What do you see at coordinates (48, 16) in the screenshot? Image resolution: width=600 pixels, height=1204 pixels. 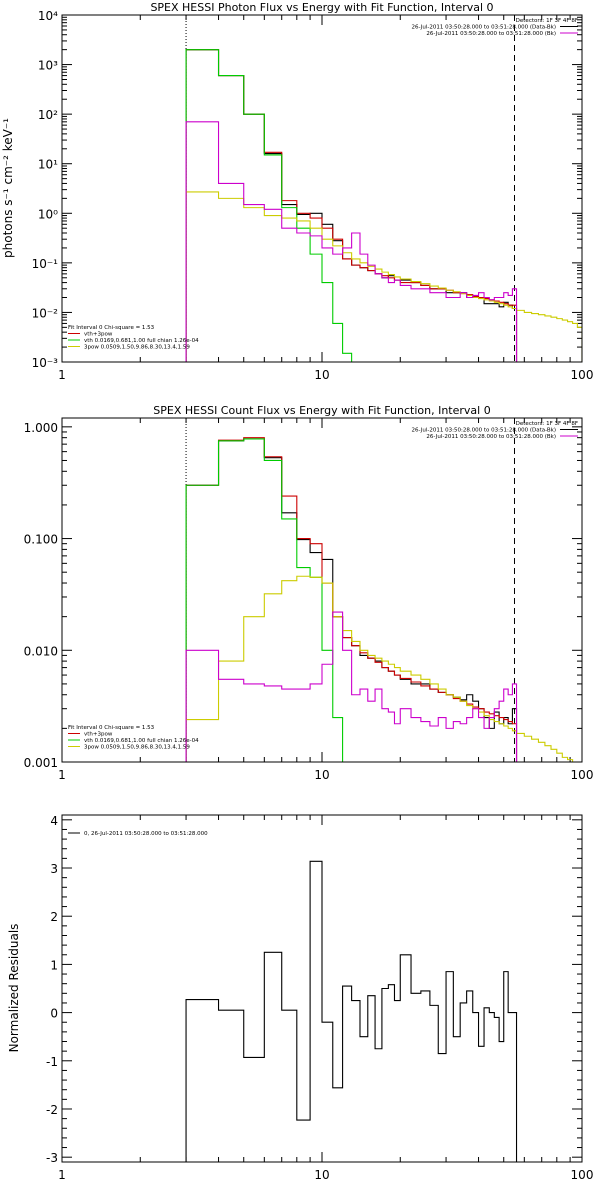 I see `y-tick-label: 10⁴` at bounding box center [48, 16].